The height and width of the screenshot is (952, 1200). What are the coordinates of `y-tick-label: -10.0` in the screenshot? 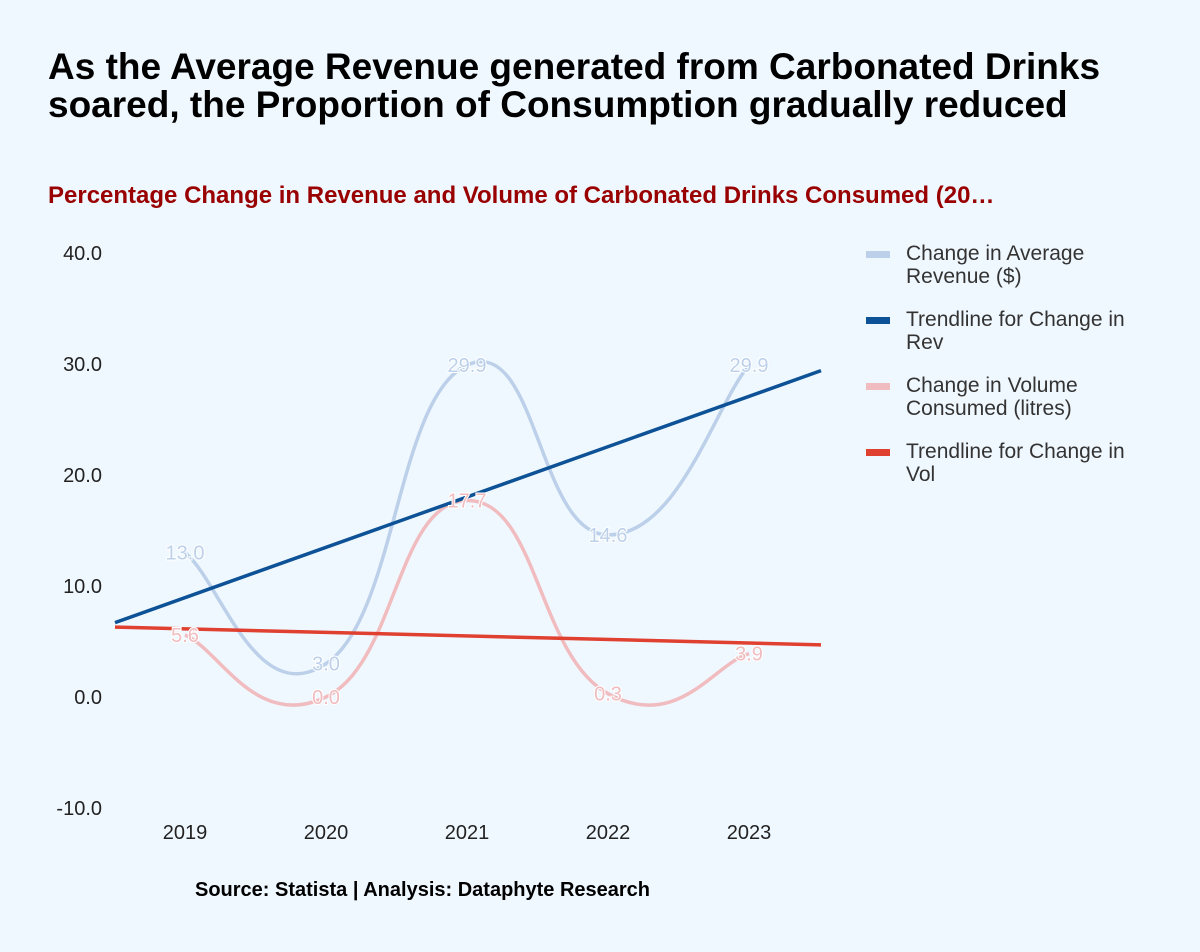 It's located at (79, 809).